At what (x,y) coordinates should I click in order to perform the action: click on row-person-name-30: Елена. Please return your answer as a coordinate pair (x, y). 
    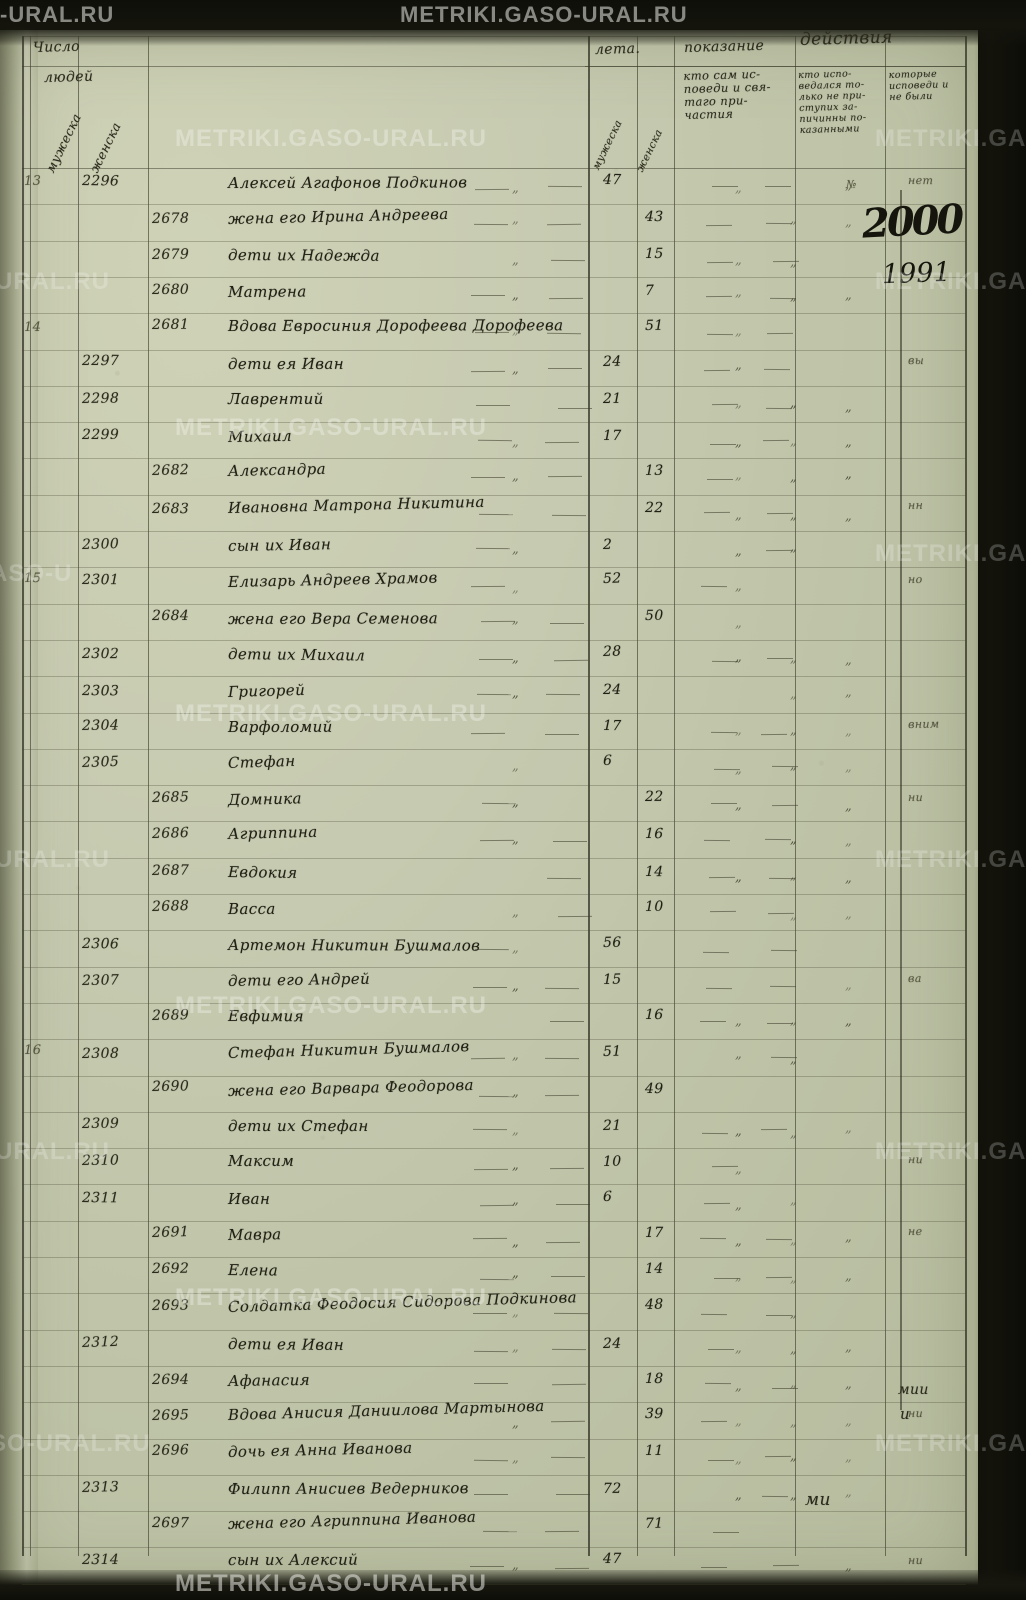
    Looking at the image, I should click on (253, 1270).